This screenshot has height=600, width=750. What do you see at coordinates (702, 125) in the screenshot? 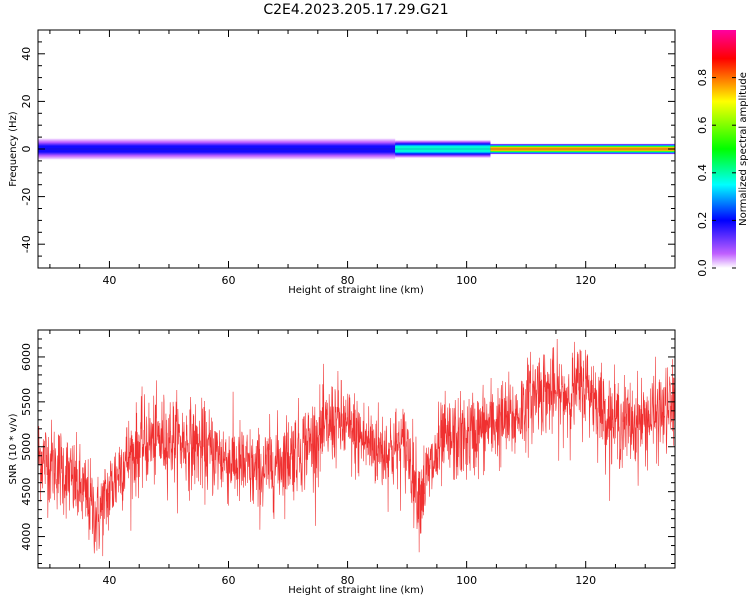
I see `colorbar-tick-label: 0.6` at bounding box center [702, 125].